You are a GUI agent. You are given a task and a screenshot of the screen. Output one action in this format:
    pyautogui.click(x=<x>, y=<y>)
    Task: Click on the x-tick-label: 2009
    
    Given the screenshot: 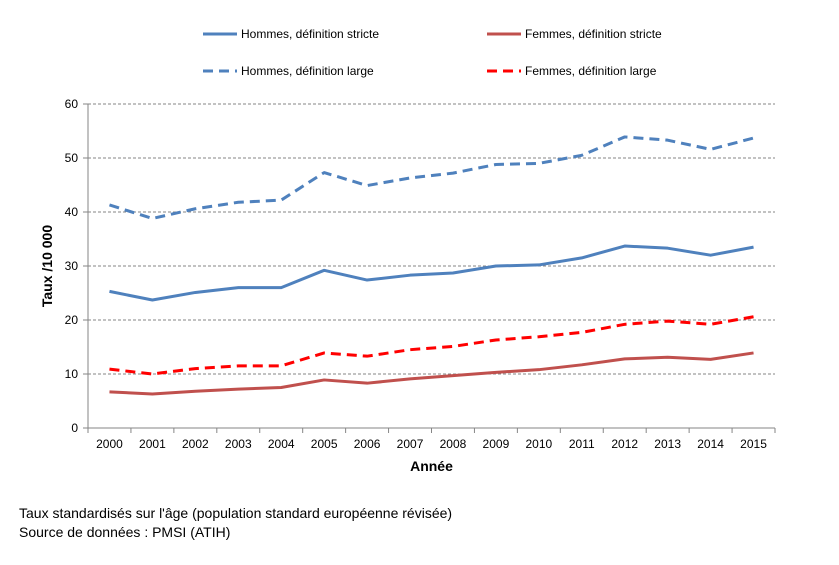 What is the action you would take?
    pyautogui.click(x=496, y=444)
    